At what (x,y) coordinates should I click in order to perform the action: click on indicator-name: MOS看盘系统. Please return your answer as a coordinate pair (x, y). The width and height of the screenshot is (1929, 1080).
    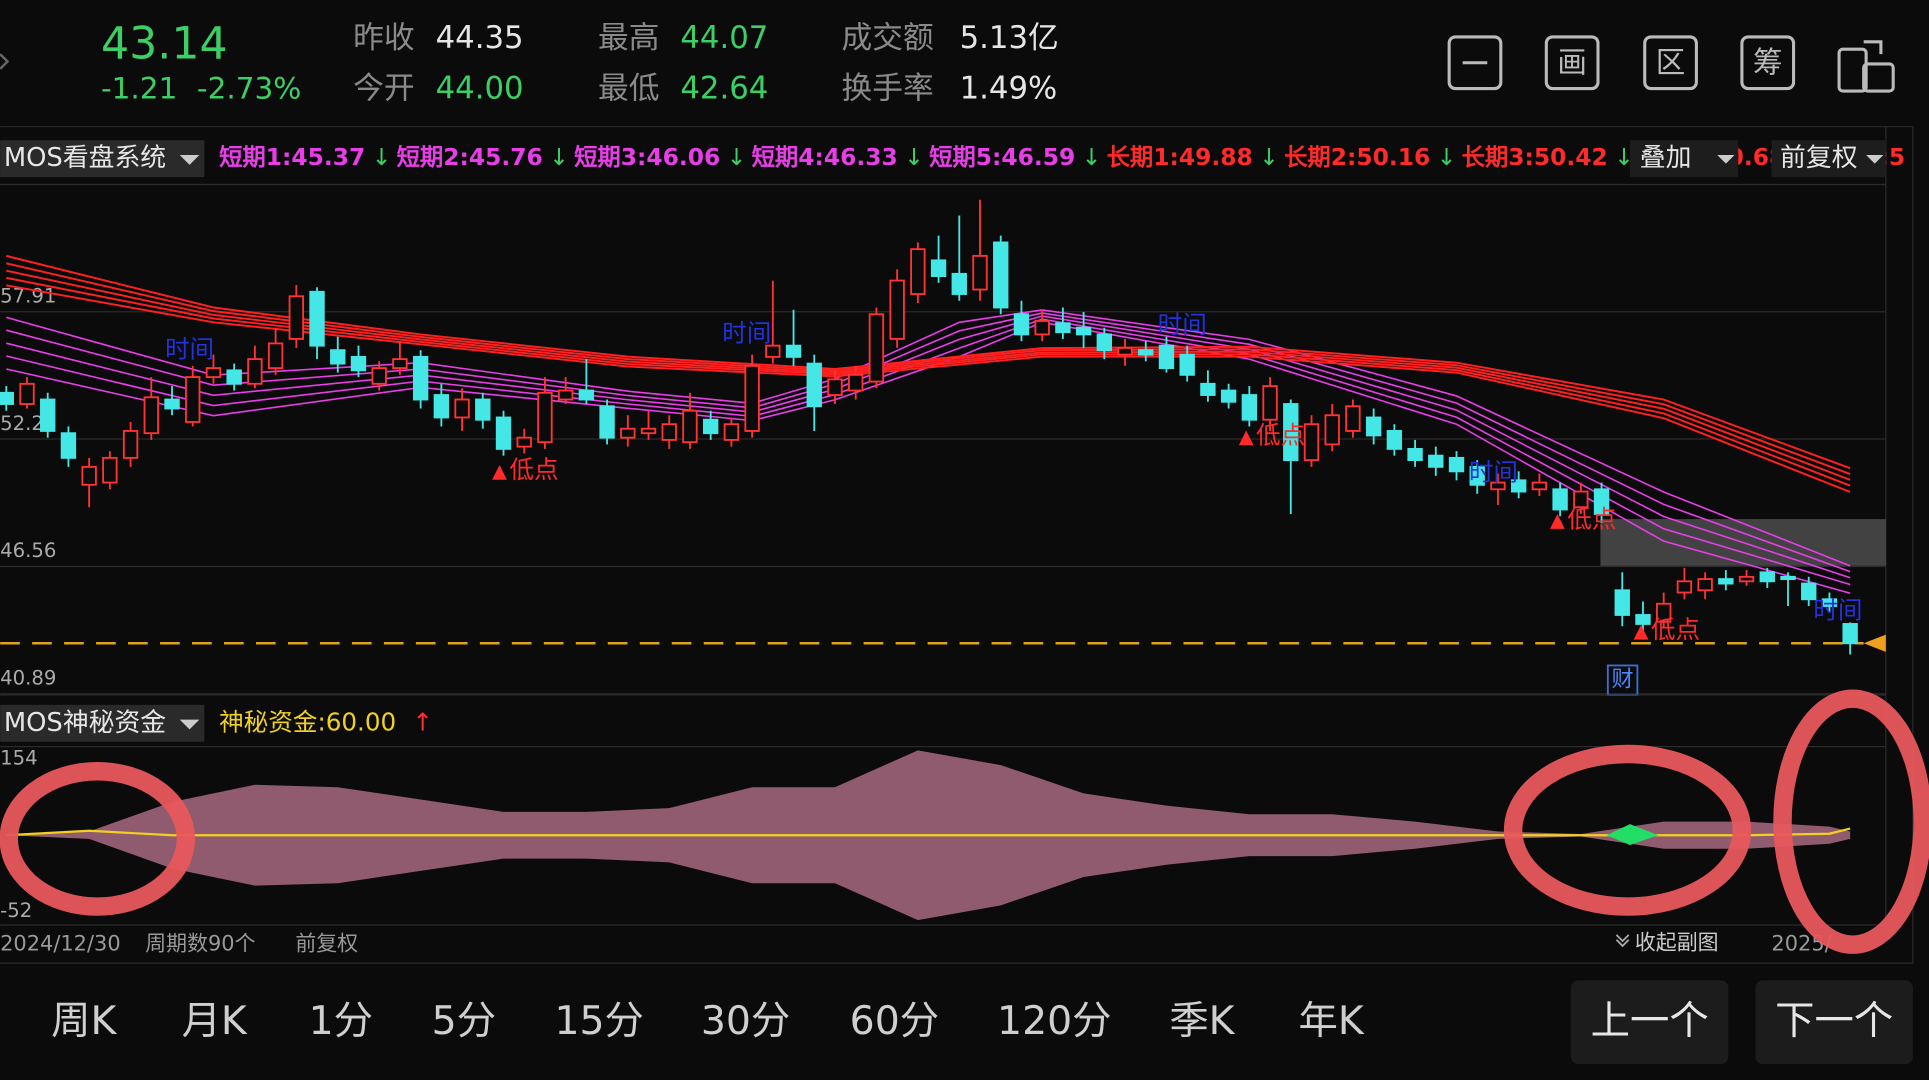
    Looking at the image, I should click on (85, 158).